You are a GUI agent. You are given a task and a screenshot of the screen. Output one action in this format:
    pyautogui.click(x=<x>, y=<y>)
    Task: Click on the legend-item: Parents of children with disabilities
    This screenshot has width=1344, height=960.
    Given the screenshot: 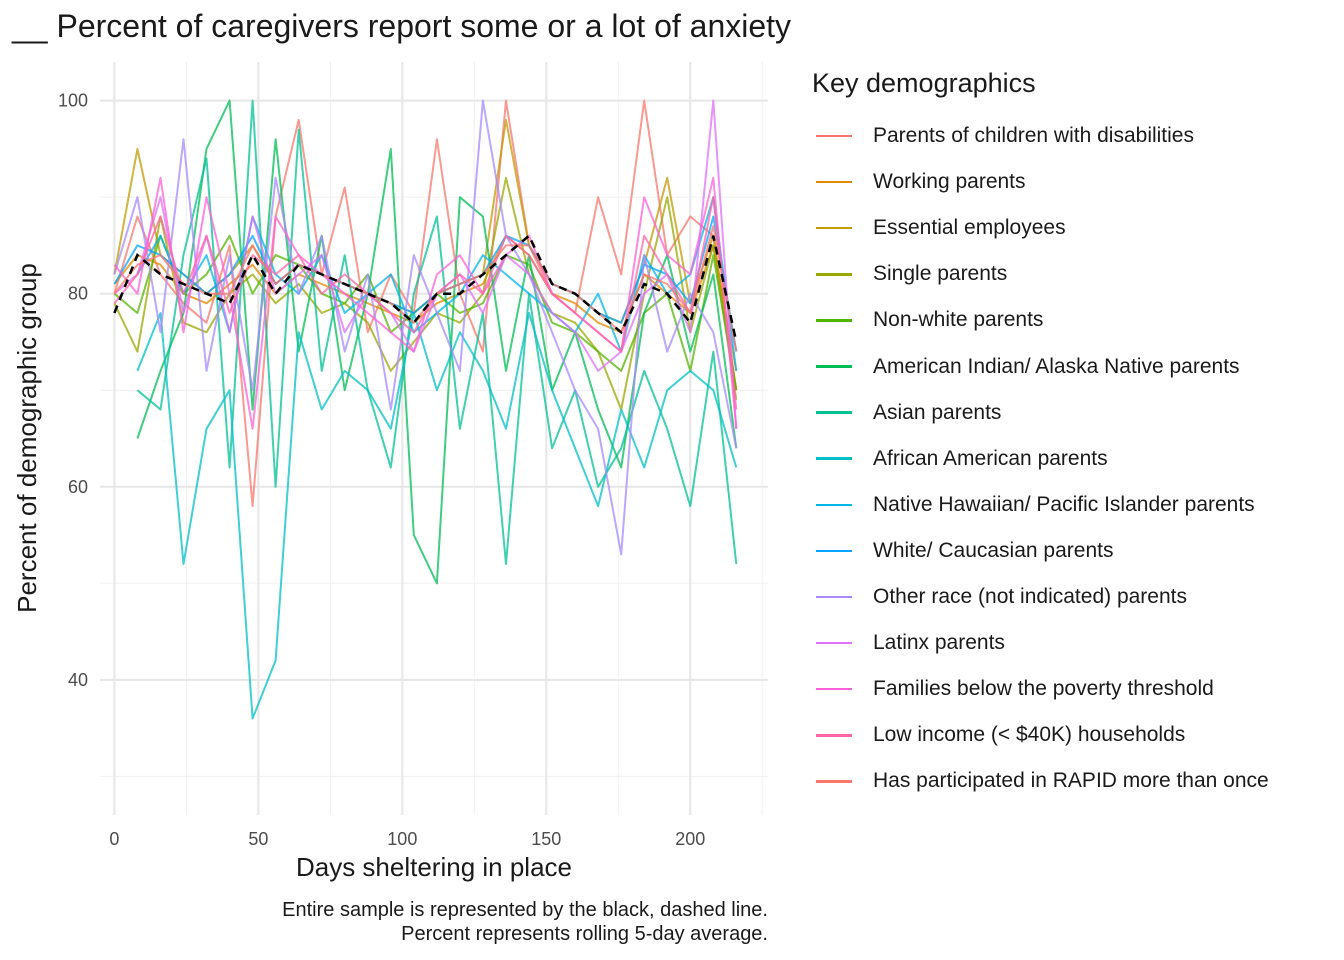 What is the action you would take?
    pyautogui.click(x=1072, y=136)
    